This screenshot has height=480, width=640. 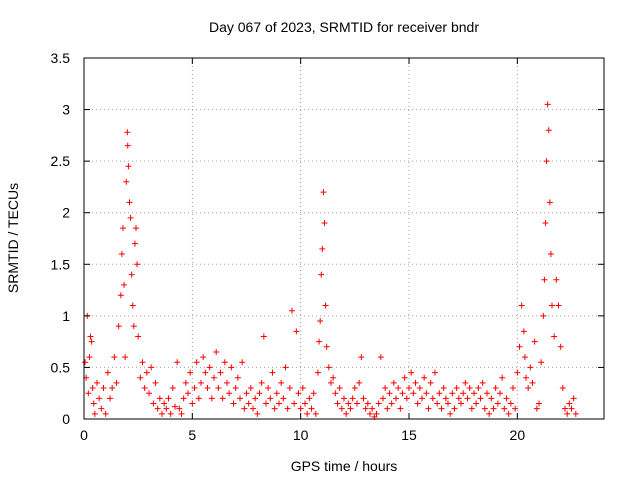 I want to click on x-tick-labels: 0 5 10 15 20, so click(x=302, y=435).